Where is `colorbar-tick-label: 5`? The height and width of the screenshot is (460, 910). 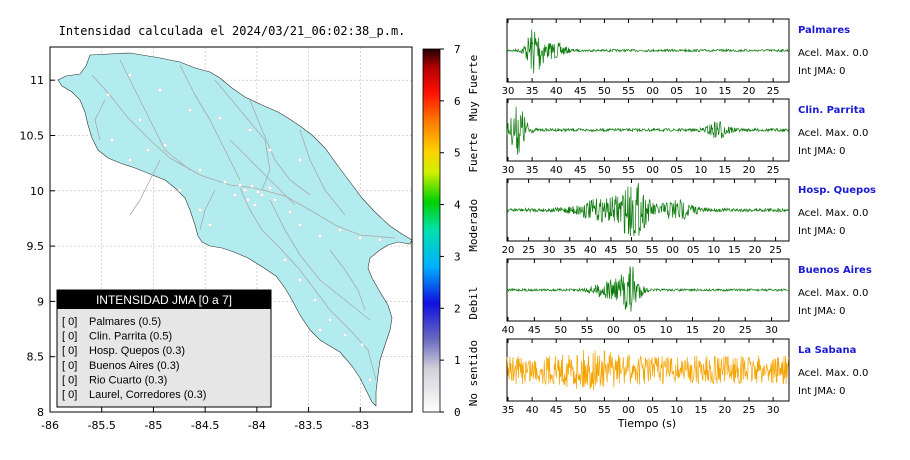
colorbar-tick-label: 5 is located at coordinates (457, 153).